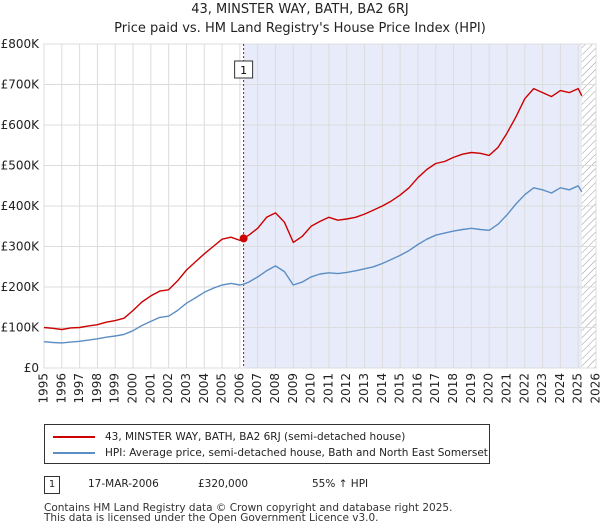 The image size is (600, 530). What do you see at coordinates (239, 388) in the screenshot?
I see `x-tick-label: 2006` at bounding box center [239, 388].